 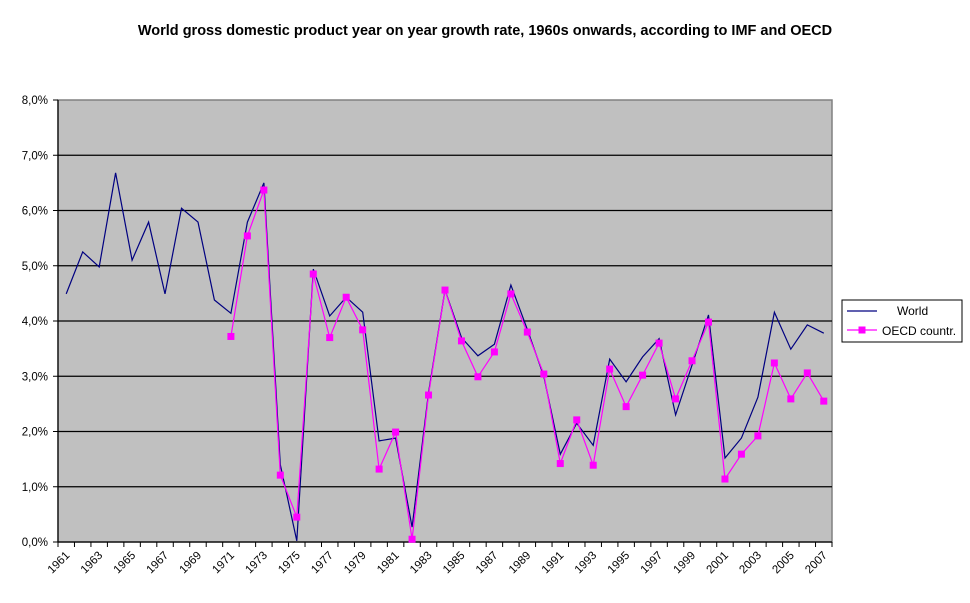 What do you see at coordinates (586, 563) in the screenshot?
I see `x-tick-label: 1993` at bounding box center [586, 563].